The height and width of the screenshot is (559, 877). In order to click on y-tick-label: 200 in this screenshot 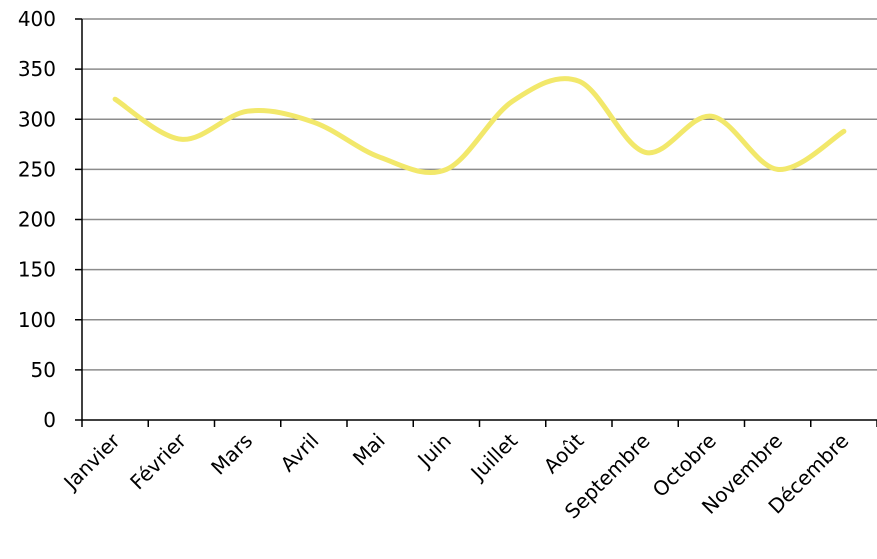, I will do `click(37, 220)`.